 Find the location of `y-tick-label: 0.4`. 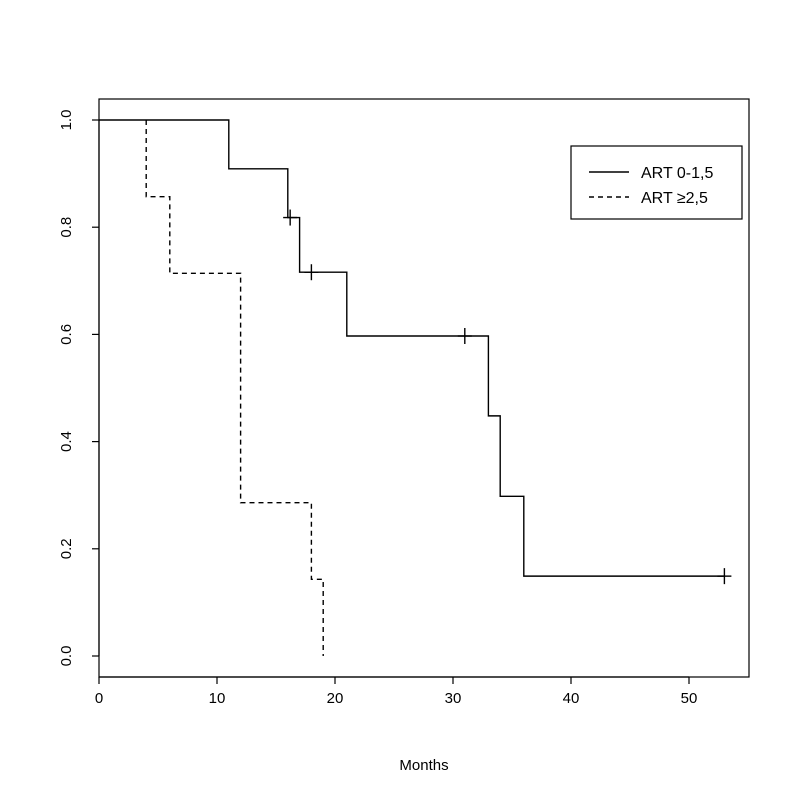

y-tick-label: 0.4 is located at coordinates (66, 441).